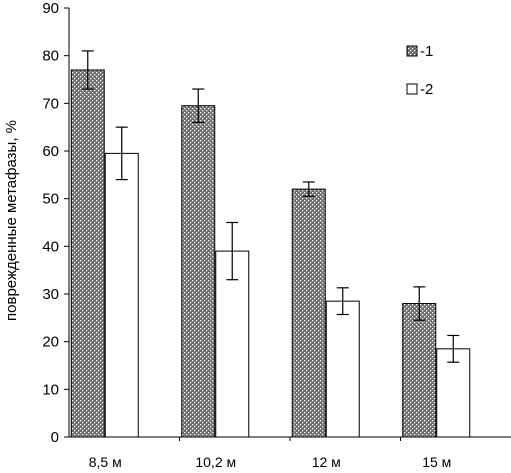  Describe the element at coordinates (426, 51) in the screenshot. I see `legend-label-series1: -1` at that location.